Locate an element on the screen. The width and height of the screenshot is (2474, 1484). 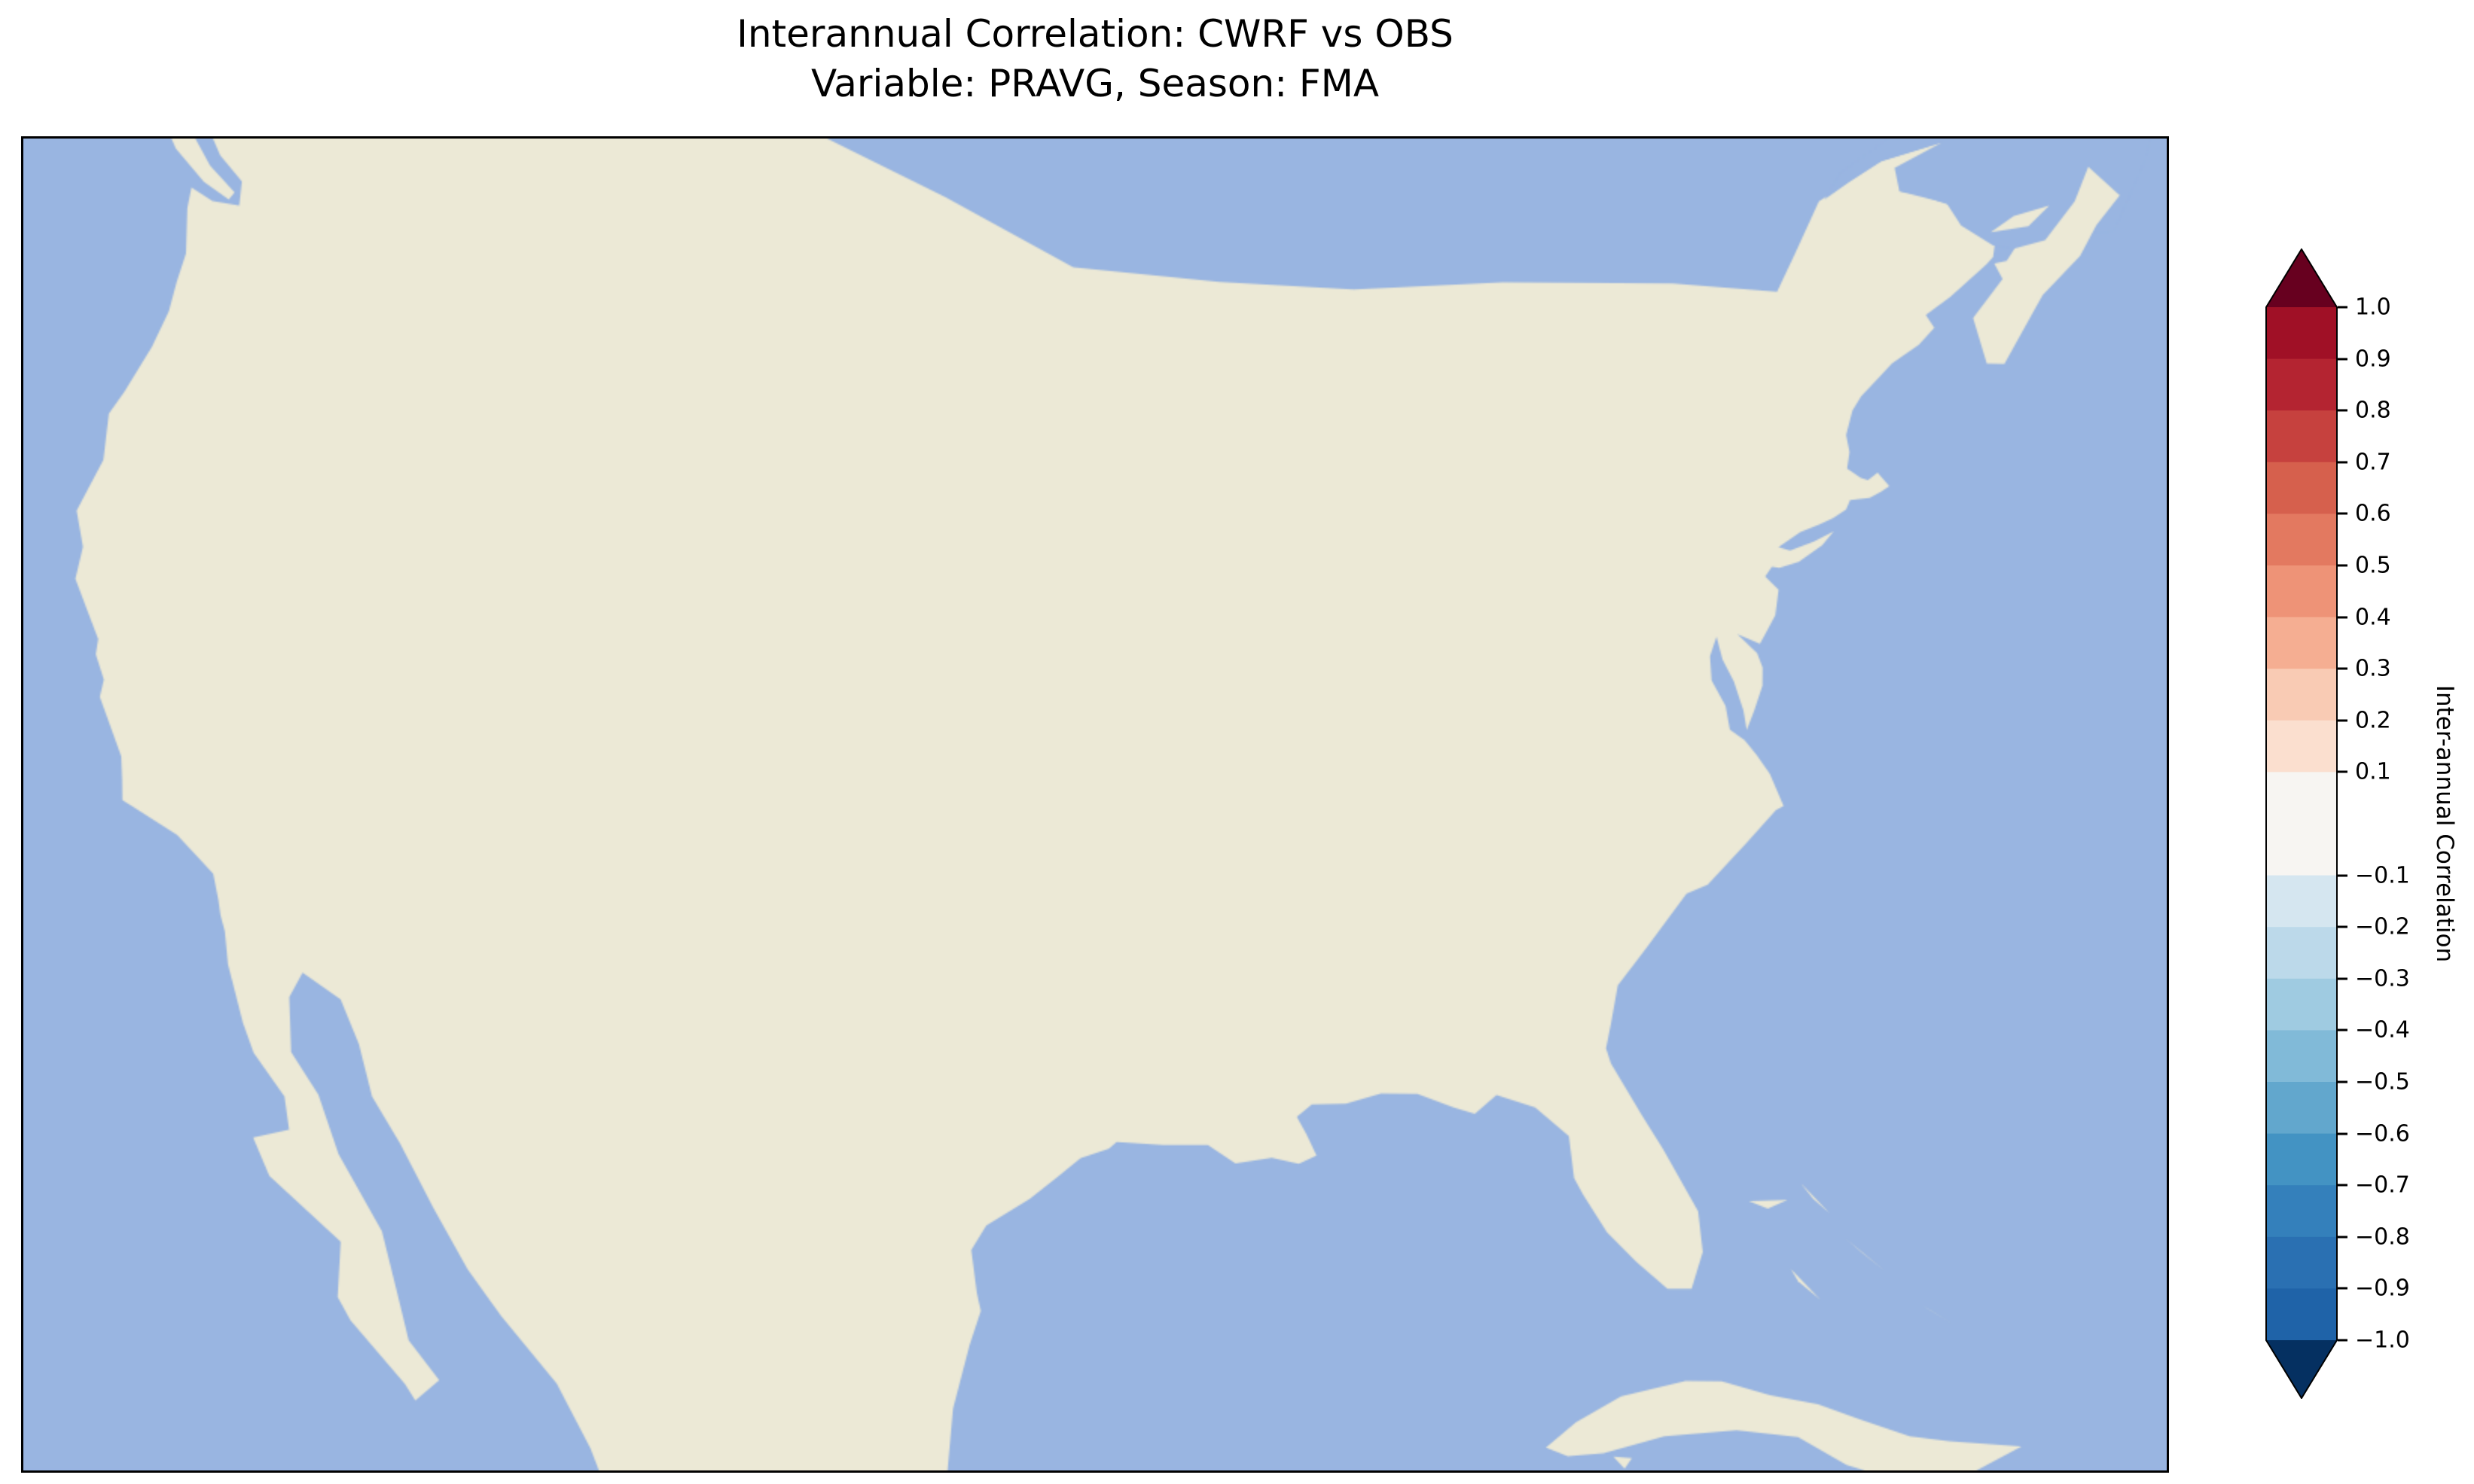
colorbar-tick: −0.1 is located at coordinates (2374, 875).